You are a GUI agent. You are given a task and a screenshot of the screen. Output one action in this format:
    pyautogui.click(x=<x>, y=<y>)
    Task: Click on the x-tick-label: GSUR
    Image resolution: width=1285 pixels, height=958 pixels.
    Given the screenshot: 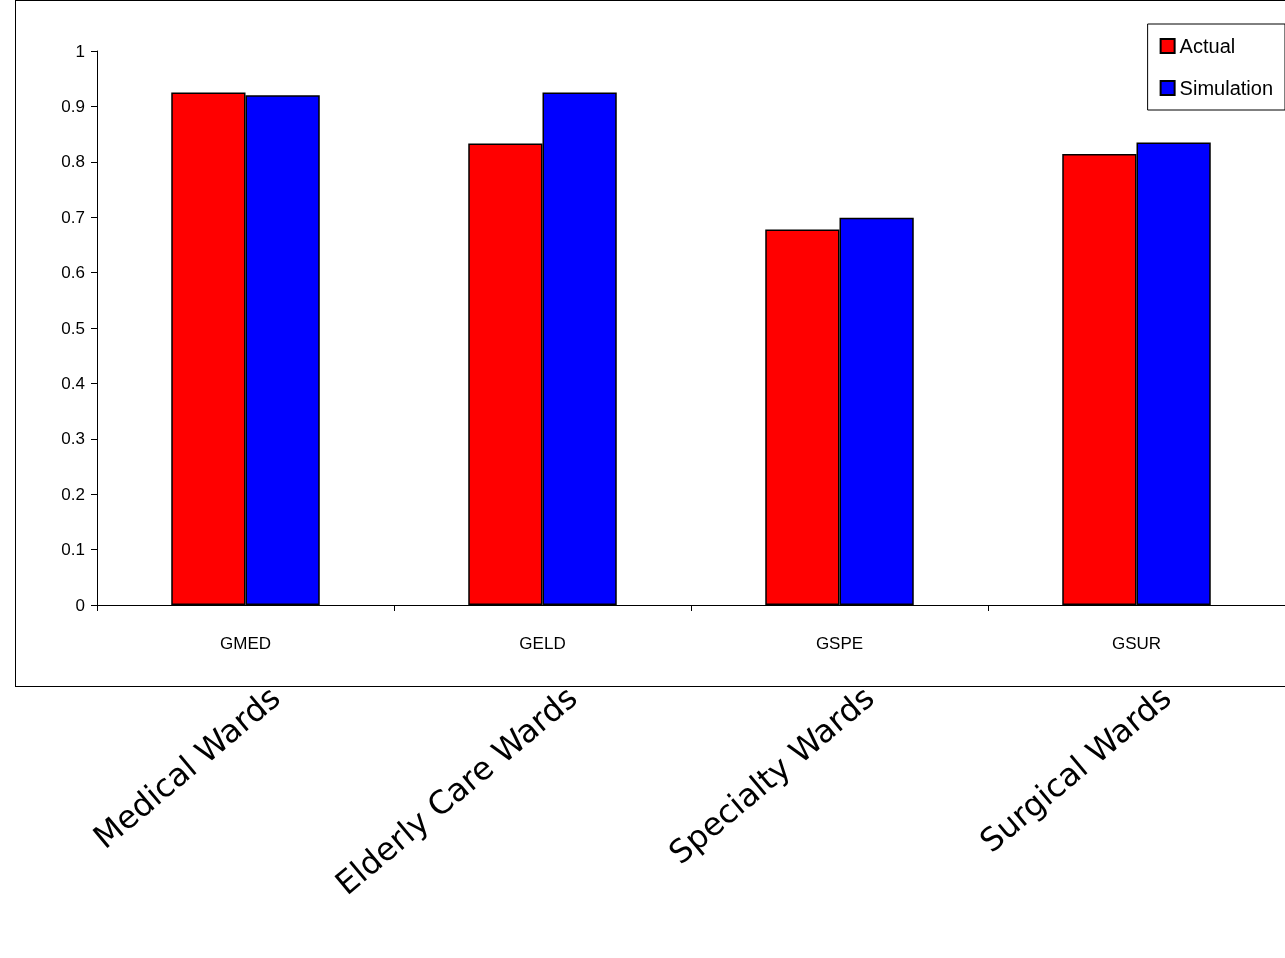 What is the action you would take?
    pyautogui.click(x=1136, y=643)
    